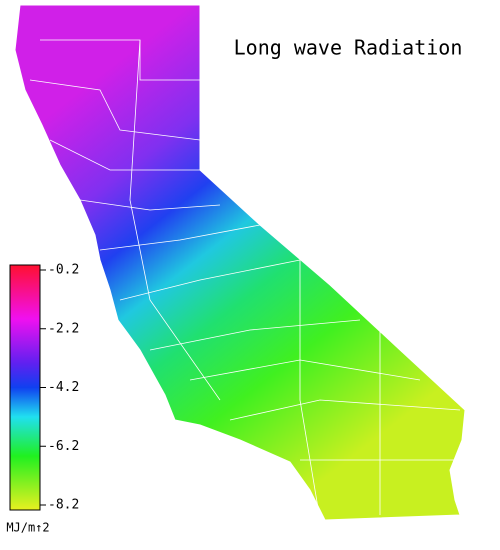 The image size is (500, 550). Describe the element at coordinates (63, 387) in the screenshot. I see `colorbar-tick-label: -4.2` at that location.